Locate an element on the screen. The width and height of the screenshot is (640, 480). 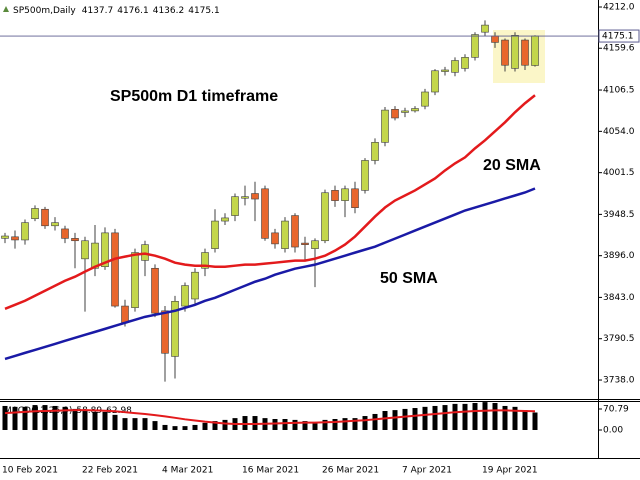
current-price-box is located at coordinates (619, 36).